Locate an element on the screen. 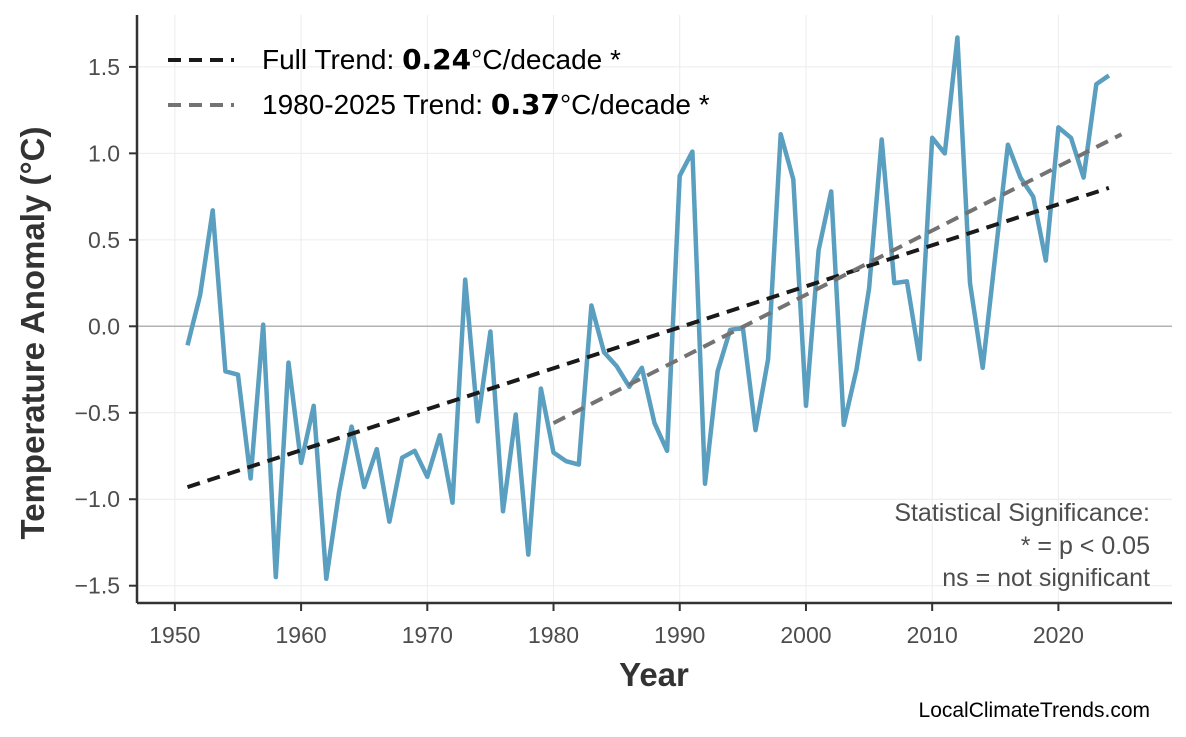 The height and width of the screenshot is (737, 1186). legend-label-recent-trend: 1980-2025 Trend: 0.37°C/decade * is located at coordinates (486, 104).